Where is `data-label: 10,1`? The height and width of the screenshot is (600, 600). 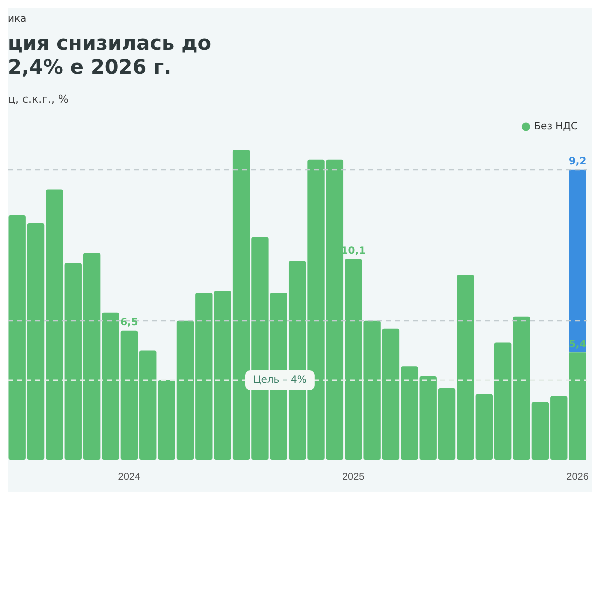
data-label: 10,1 is located at coordinates (353, 251).